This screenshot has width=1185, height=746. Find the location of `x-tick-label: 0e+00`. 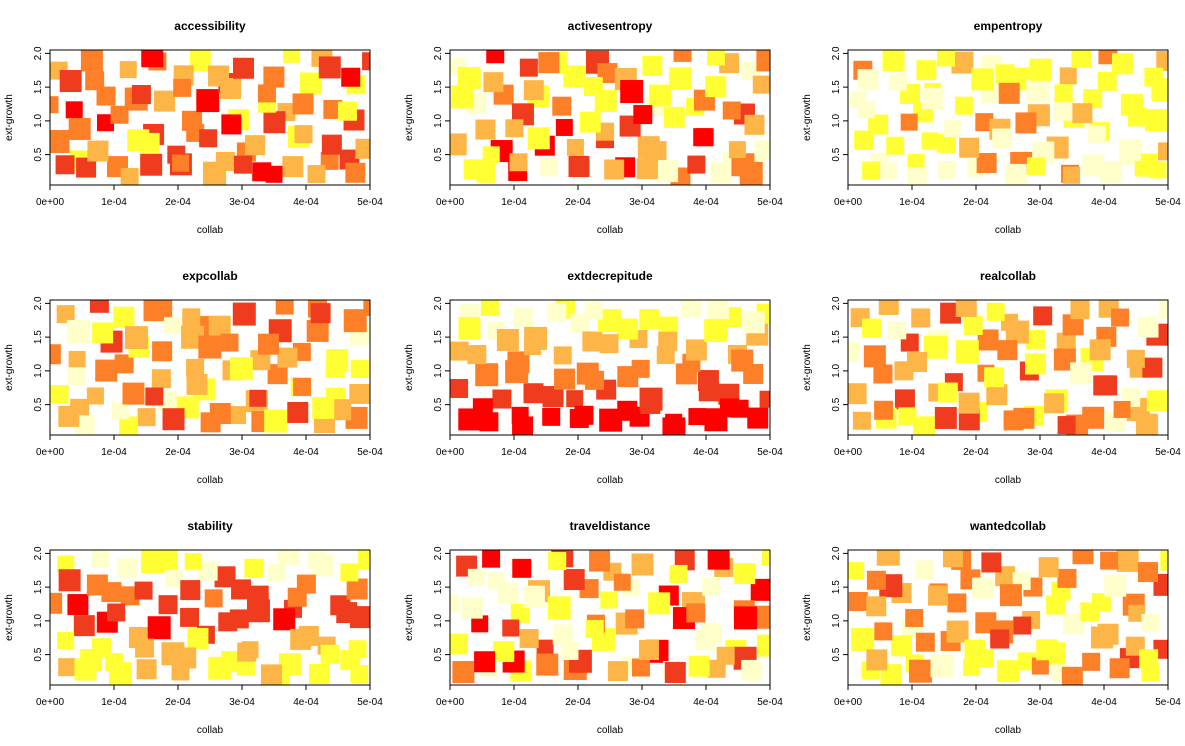

x-tick-label: 0e+00 is located at coordinates (450, 702).